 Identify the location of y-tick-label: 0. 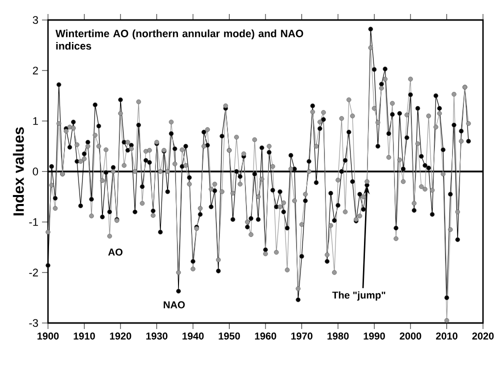
(35, 172).